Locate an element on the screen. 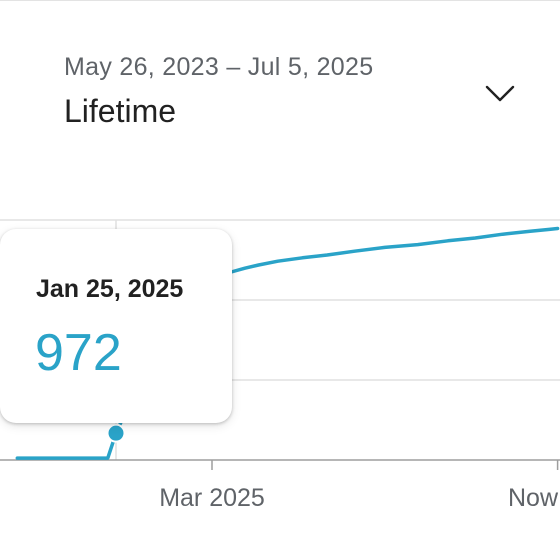 The height and width of the screenshot is (560, 560). date-range-label: Lifetime is located at coordinates (120, 111).